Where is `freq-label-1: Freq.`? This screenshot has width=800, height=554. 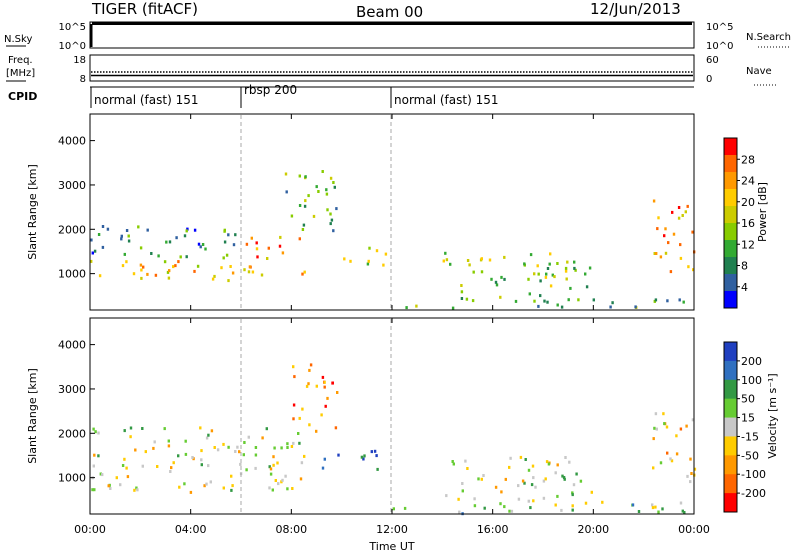
freq-label-1: Freq. is located at coordinates (20, 60).